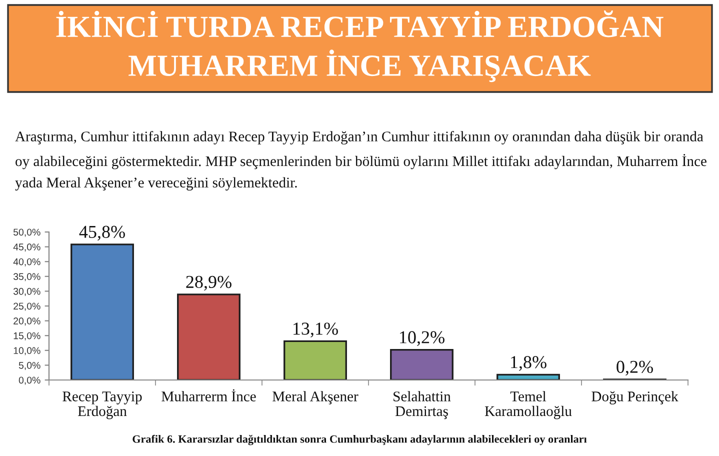  I want to click on y-tick-label: 25,0%, so click(27, 306).